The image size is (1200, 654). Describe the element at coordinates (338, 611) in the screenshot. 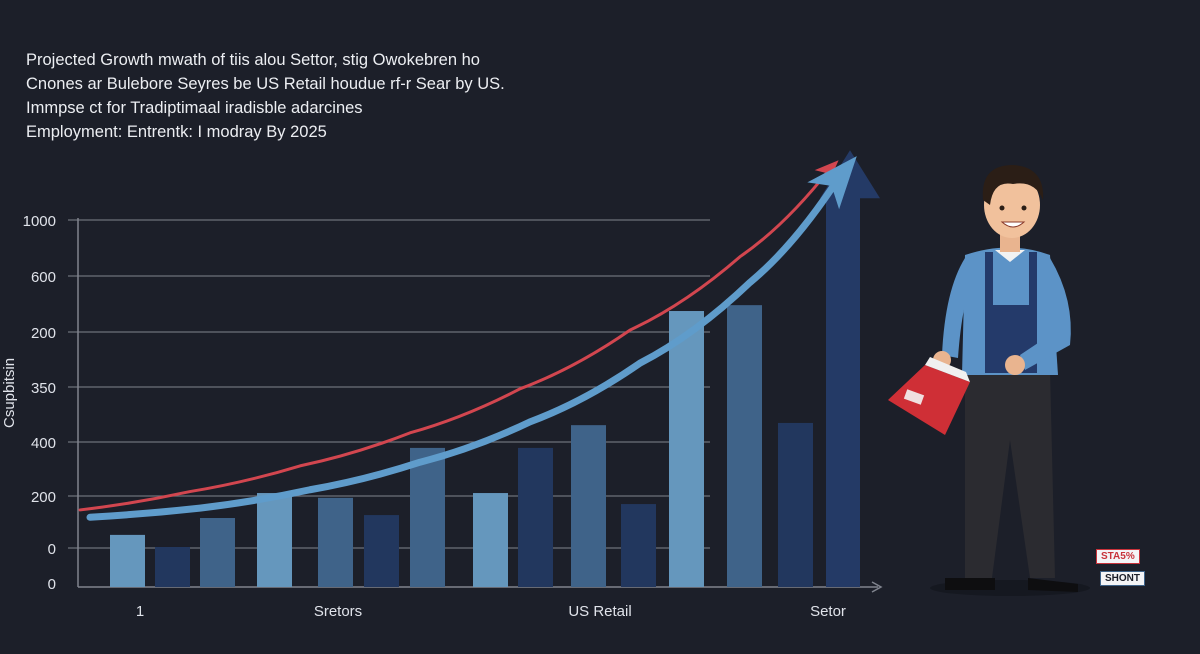

I see `x-tick-label: Sretors` at that location.